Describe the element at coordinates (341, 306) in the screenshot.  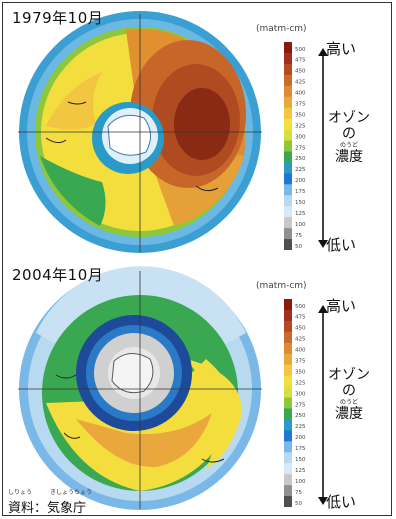
I see `label-high: 高い` at that location.